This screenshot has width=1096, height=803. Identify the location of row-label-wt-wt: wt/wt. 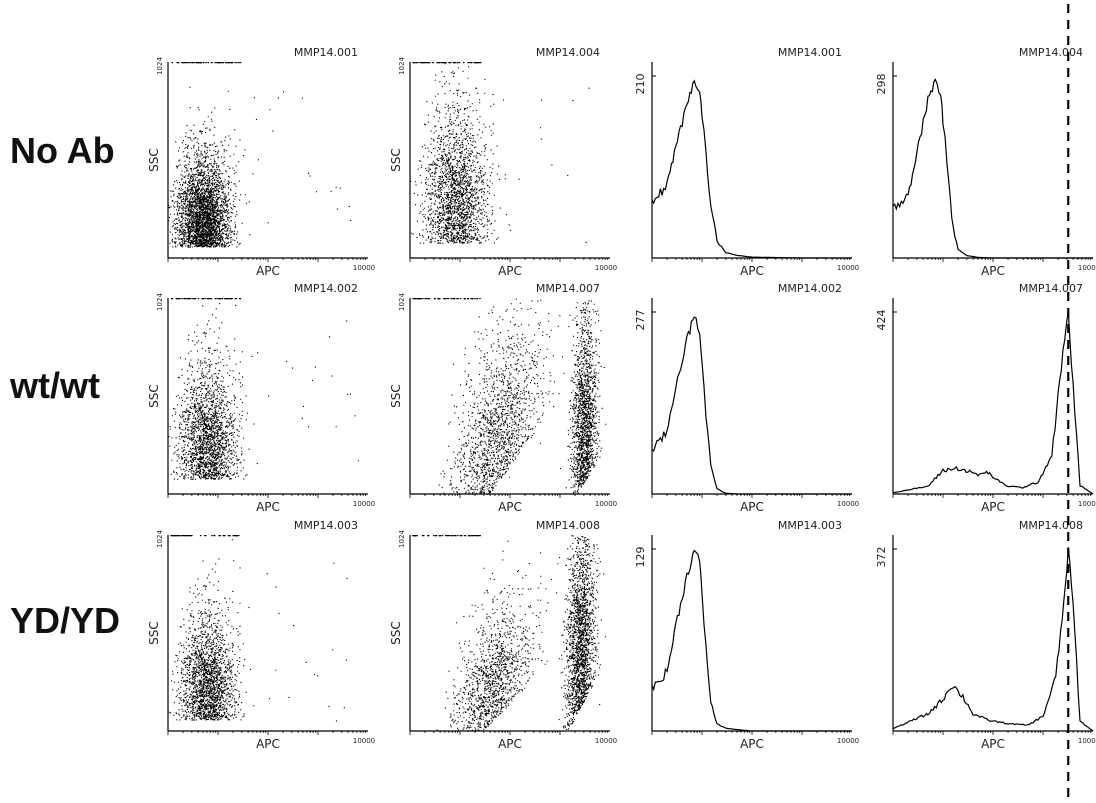
(55, 385).